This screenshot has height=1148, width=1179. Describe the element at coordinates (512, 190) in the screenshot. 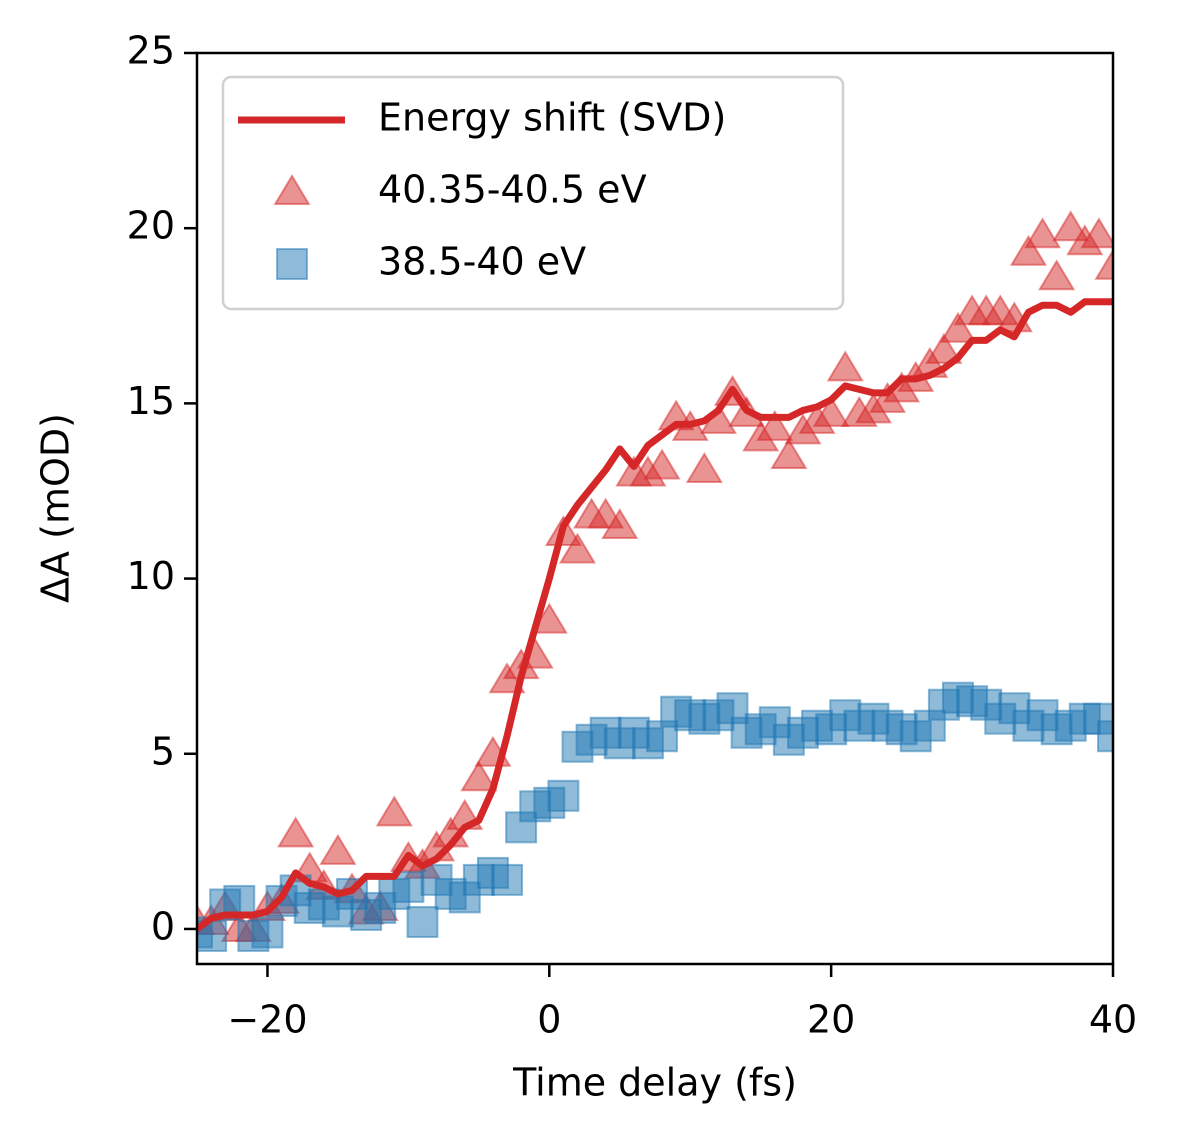

I see `legend-label: 40.35-40.5 eV` at that location.